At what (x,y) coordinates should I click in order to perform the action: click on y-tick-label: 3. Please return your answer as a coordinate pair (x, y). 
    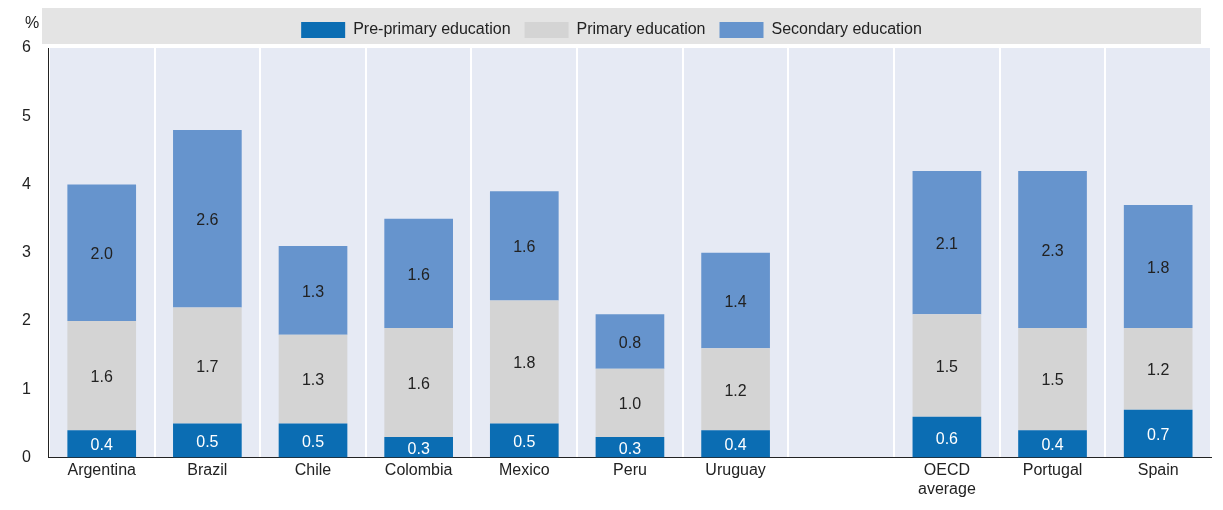
    Looking at the image, I should click on (26, 252).